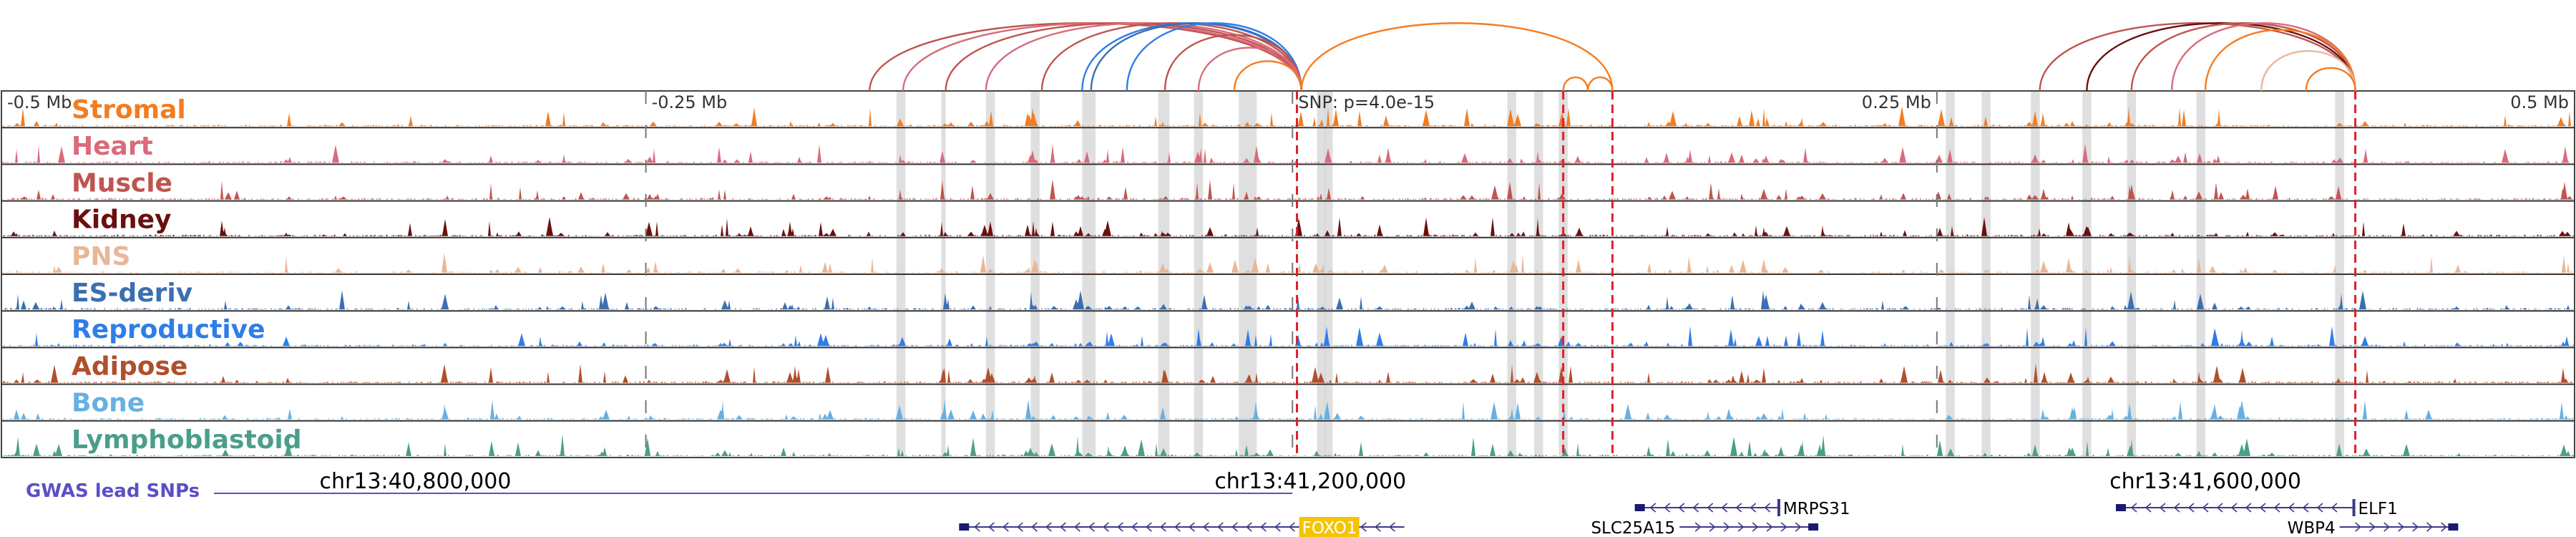  Describe the element at coordinates (659, 491) in the screenshot. I see `gwas-track: GWAS lead SNPs` at that location.